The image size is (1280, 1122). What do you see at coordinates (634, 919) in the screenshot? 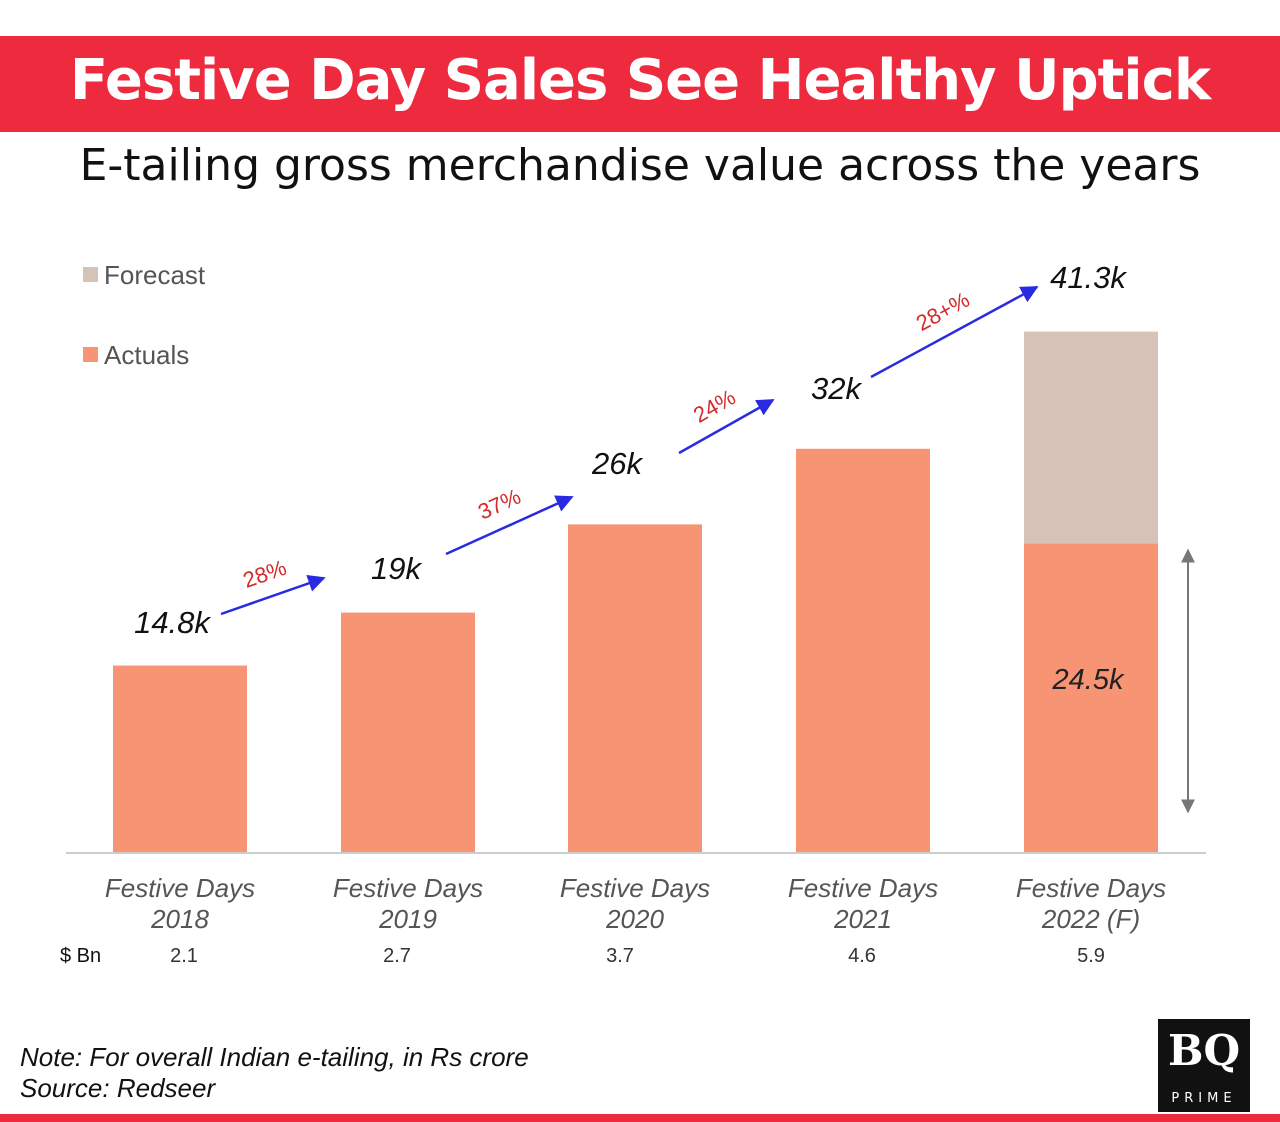
I see `category-label-line2: 2020` at bounding box center [634, 919].